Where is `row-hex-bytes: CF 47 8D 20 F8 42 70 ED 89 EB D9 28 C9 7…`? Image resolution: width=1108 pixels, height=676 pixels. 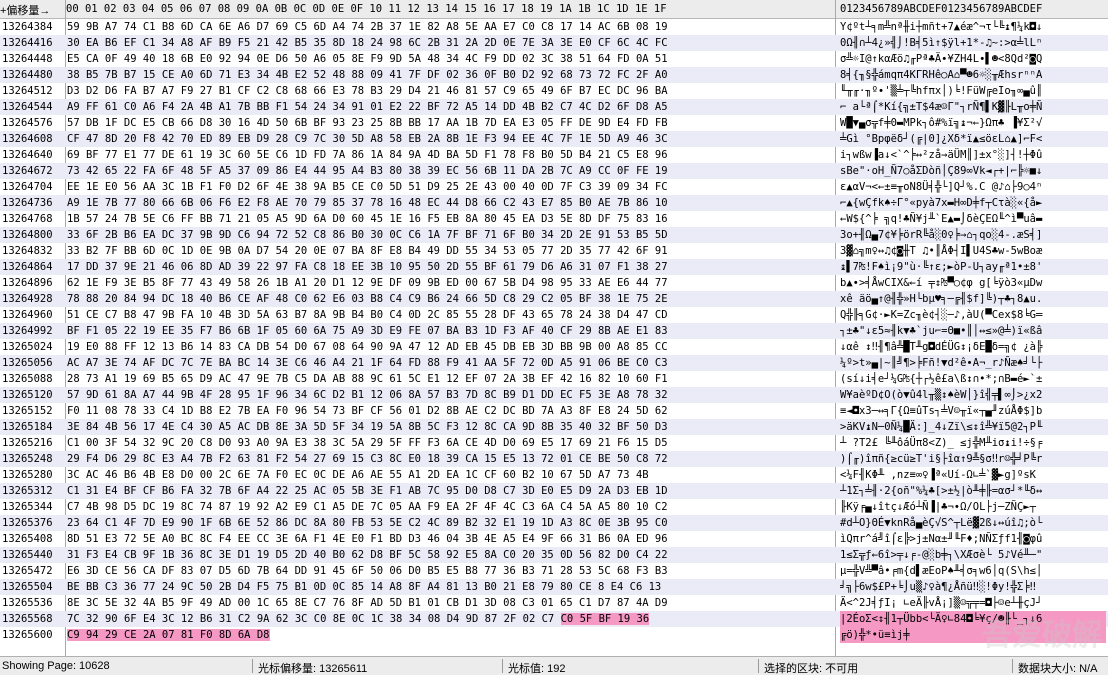 row-hex-bytes: CF 47 8D 20 F8 42 70 ED 89 EB D9 28 C9 7… is located at coordinates (367, 139).